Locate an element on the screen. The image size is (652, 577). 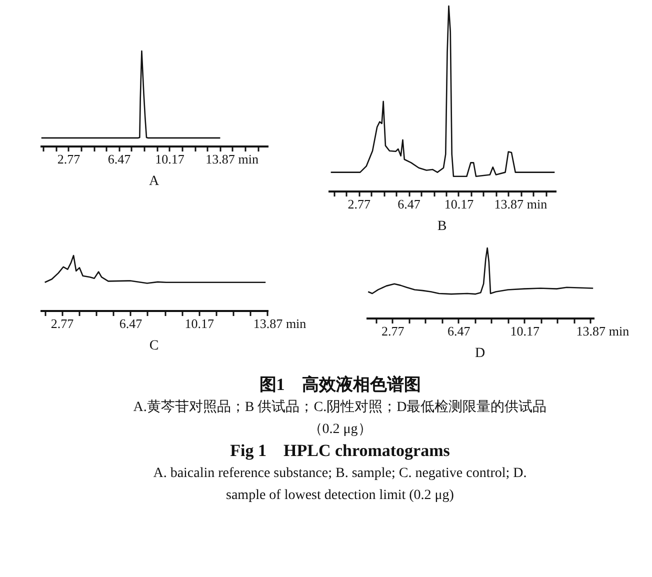
text: D is located at coordinates (480, 353).